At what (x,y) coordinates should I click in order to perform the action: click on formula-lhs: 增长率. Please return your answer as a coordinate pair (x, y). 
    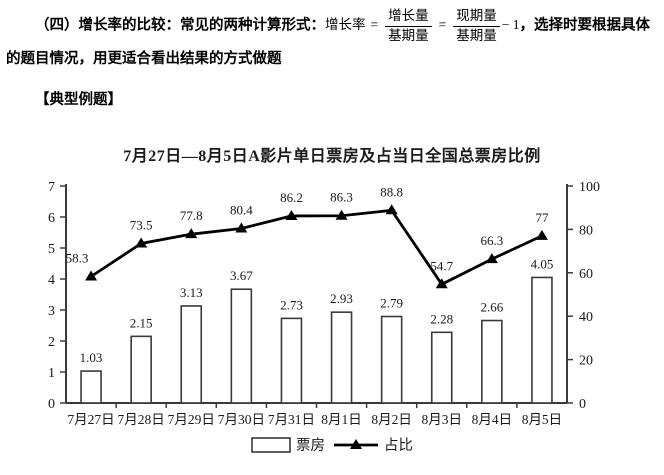
    Looking at the image, I should click on (345, 25).